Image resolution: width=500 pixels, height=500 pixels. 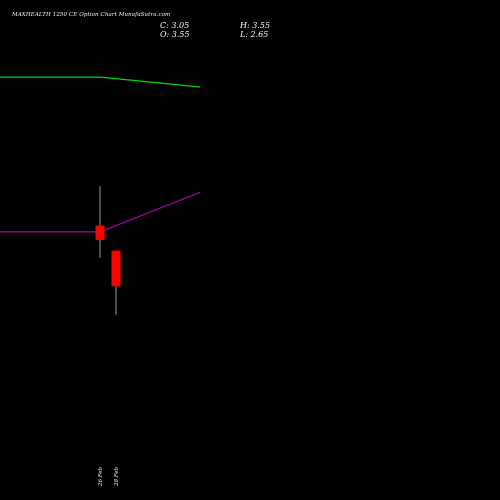 I want to click on overlay-line-upper, so click(x=100, y=82).